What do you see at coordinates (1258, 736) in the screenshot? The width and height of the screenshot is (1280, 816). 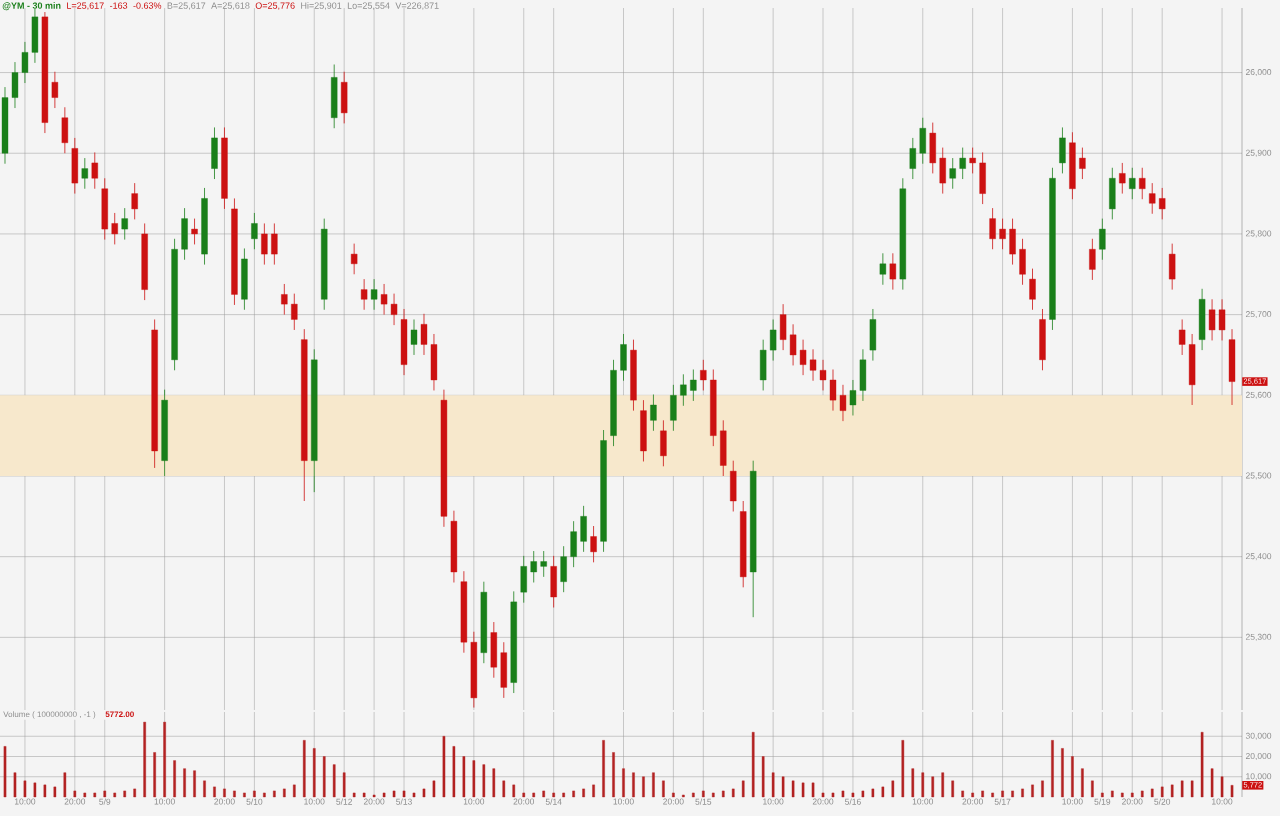 I see `y-tick-label: 30,000` at bounding box center [1258, 736].